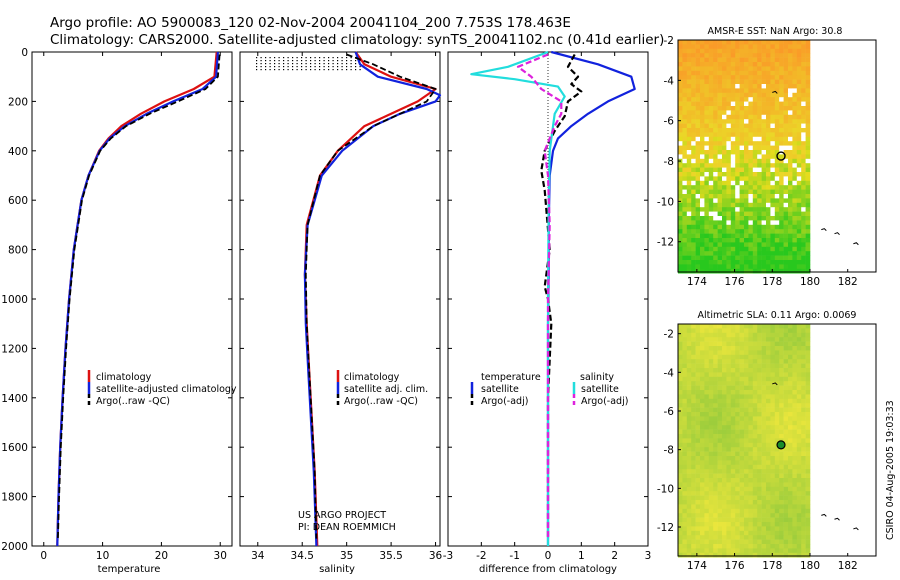 Image resolution: width=900 pixels, height=580 pixels. What do you see at coordinates (810, 282) in the screenshot?
I see `map-x-tick-label: 180` at bounding box center [810, 282].